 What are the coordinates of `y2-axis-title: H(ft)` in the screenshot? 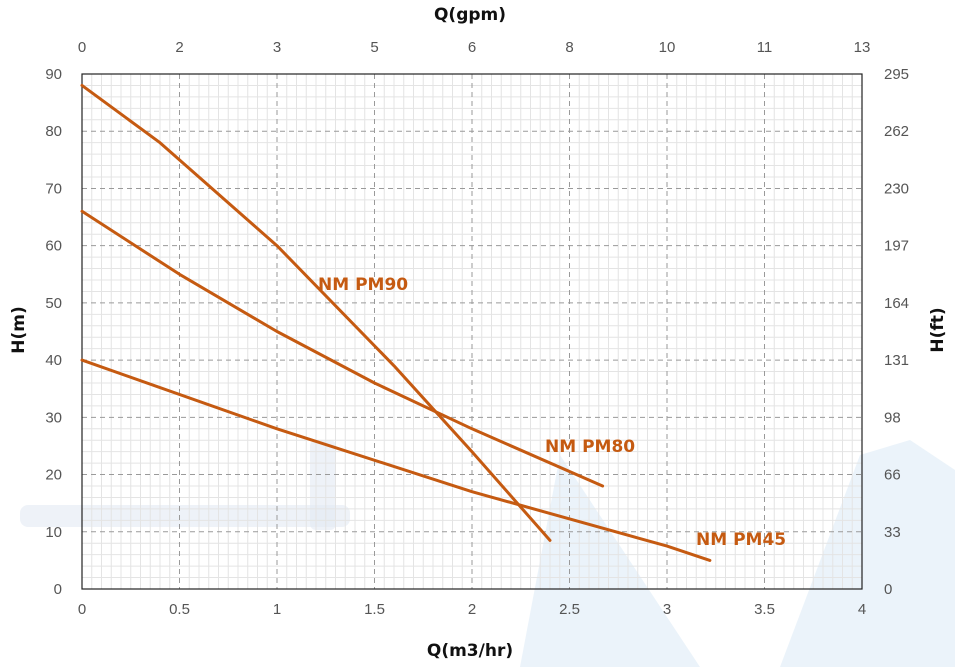 It's located at (938, 329).